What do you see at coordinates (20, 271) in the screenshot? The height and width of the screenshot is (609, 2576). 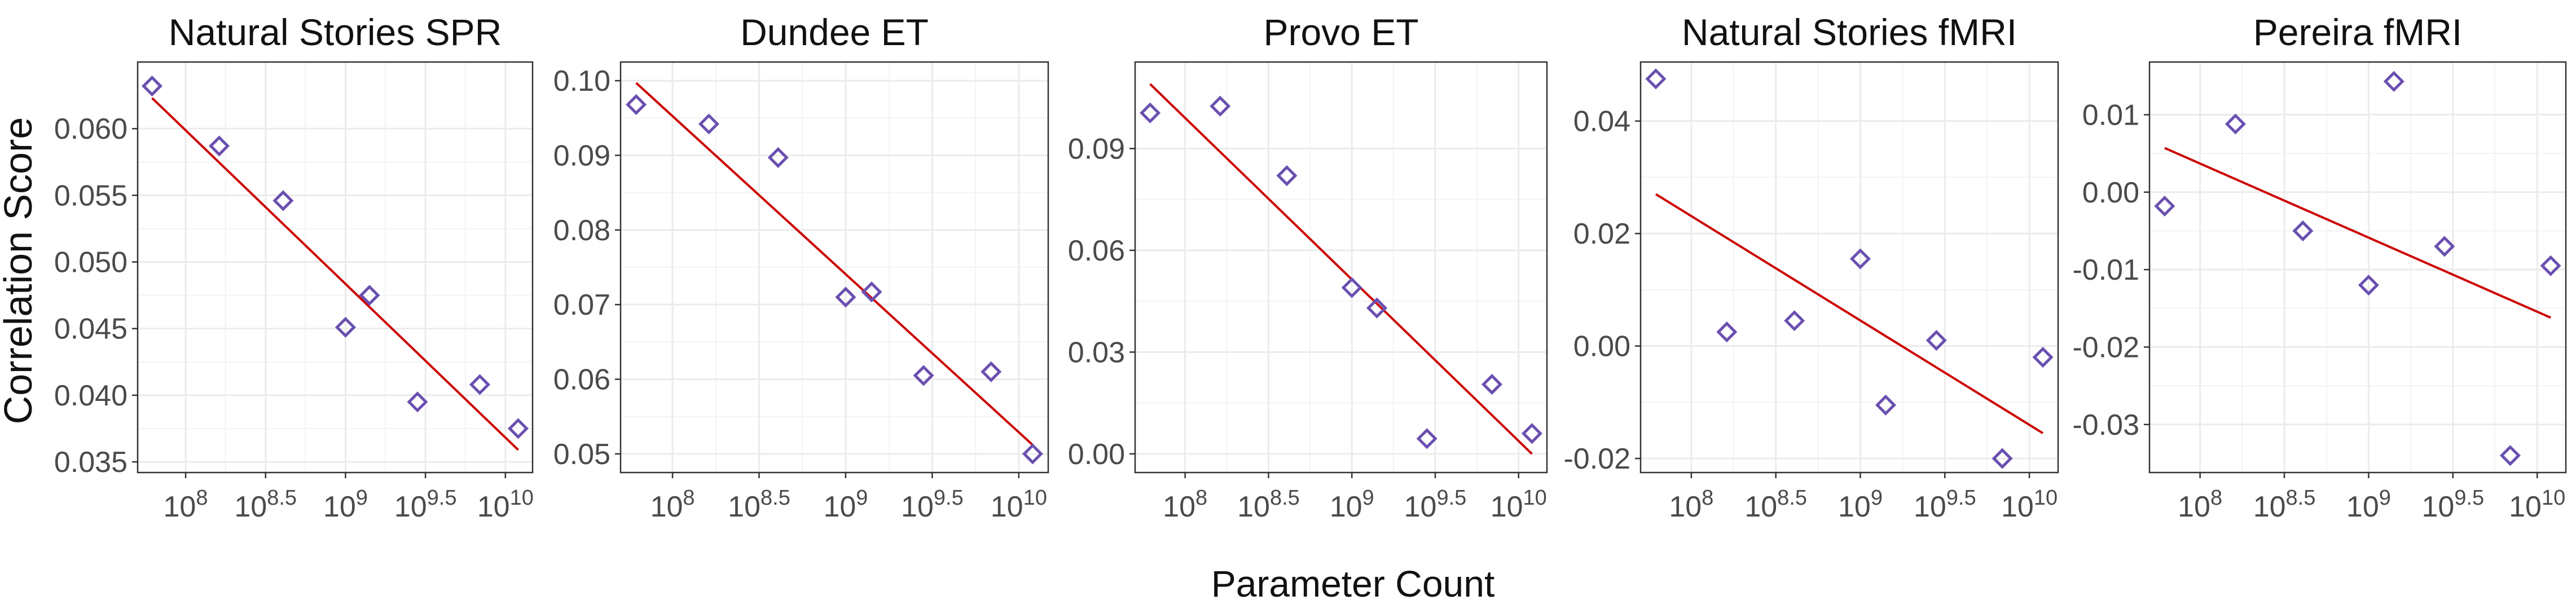 I see `y-axis-title: Correlation Score` at bounding box center [20, 271].